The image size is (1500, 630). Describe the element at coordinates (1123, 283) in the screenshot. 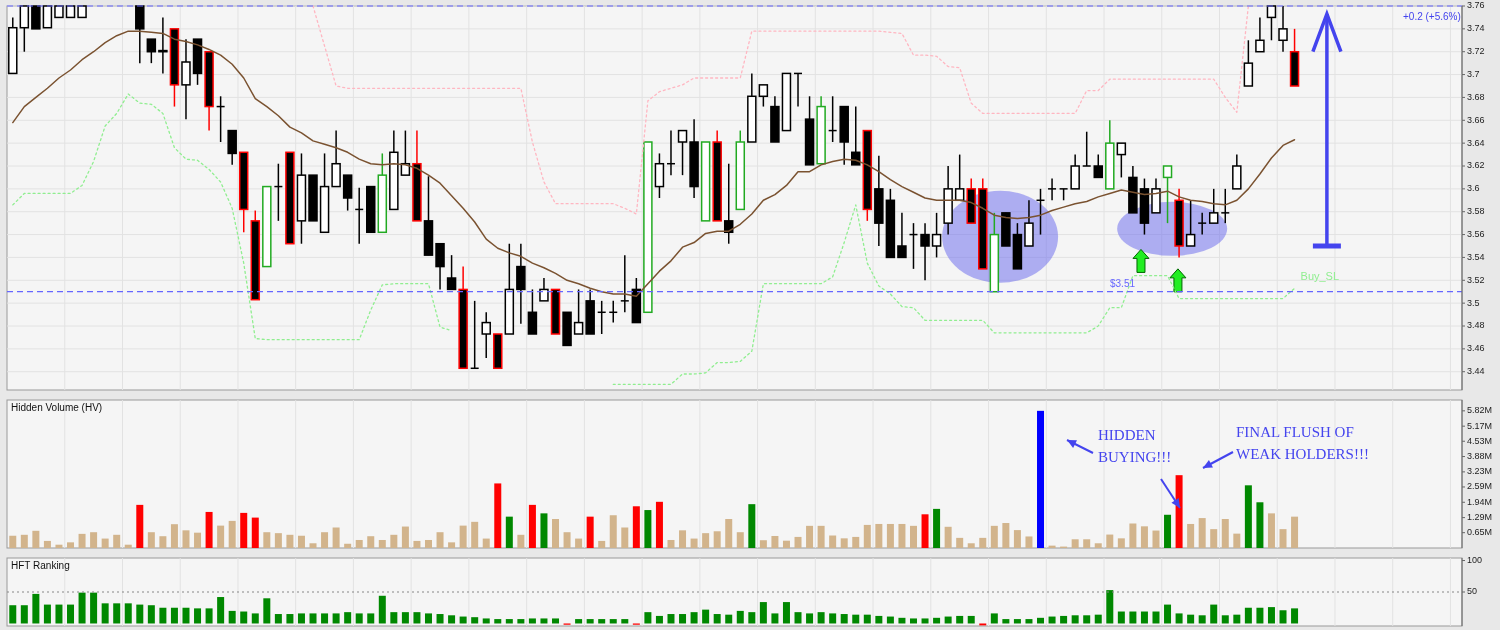

I see `ref-line-label: $3.51` at that location.